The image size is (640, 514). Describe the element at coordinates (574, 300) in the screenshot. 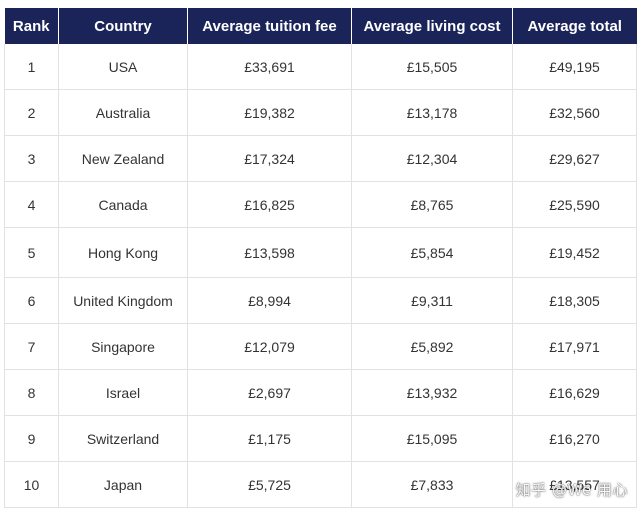

I see `total-cell: £18,305` at that location.